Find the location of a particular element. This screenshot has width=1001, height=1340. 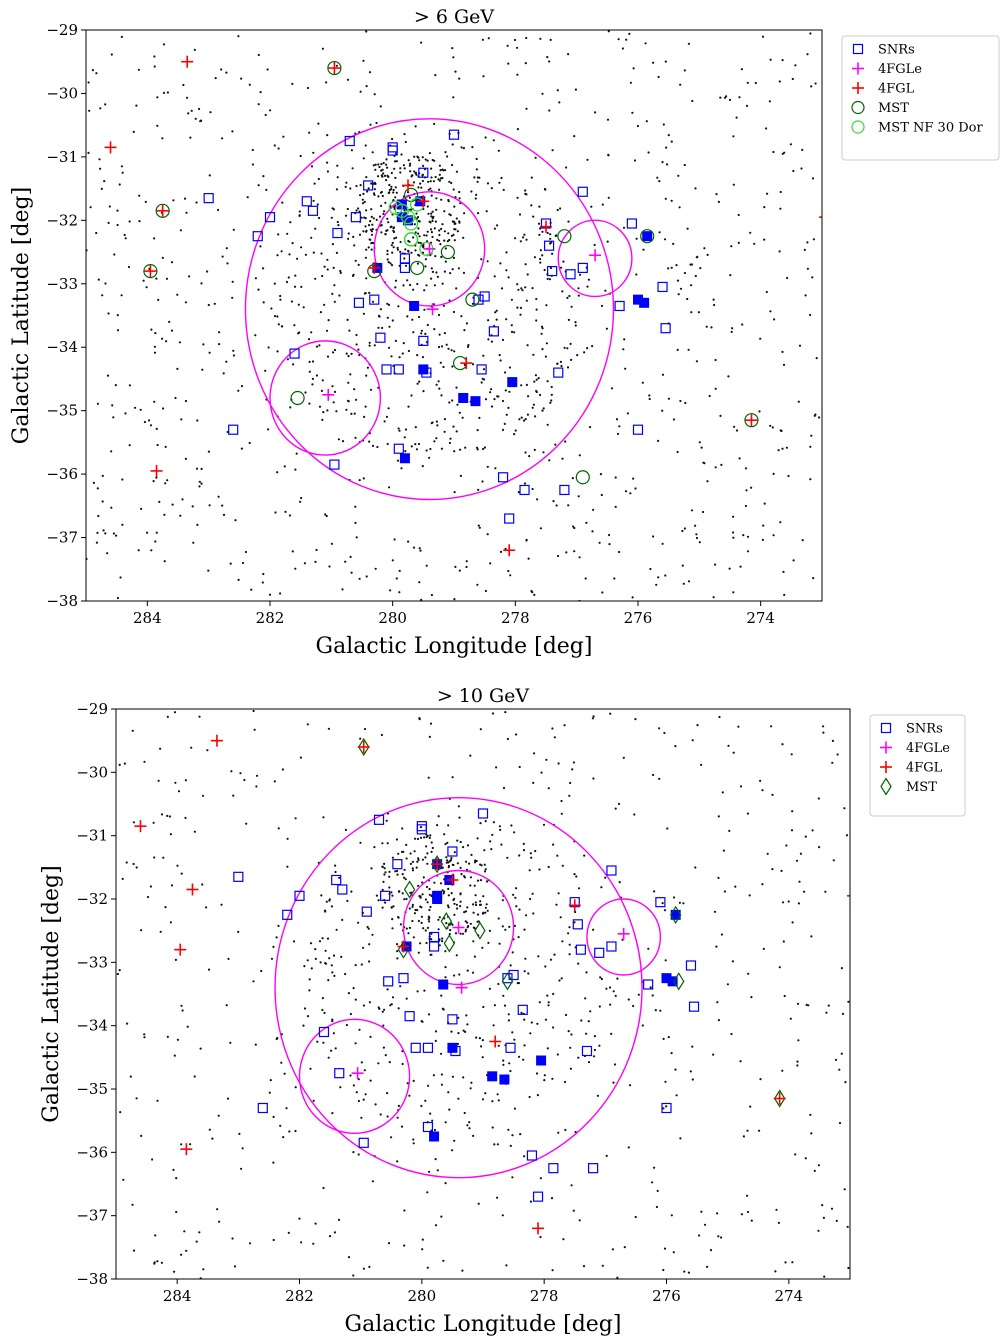

fgl-marker is located at coordinates (423, 201).